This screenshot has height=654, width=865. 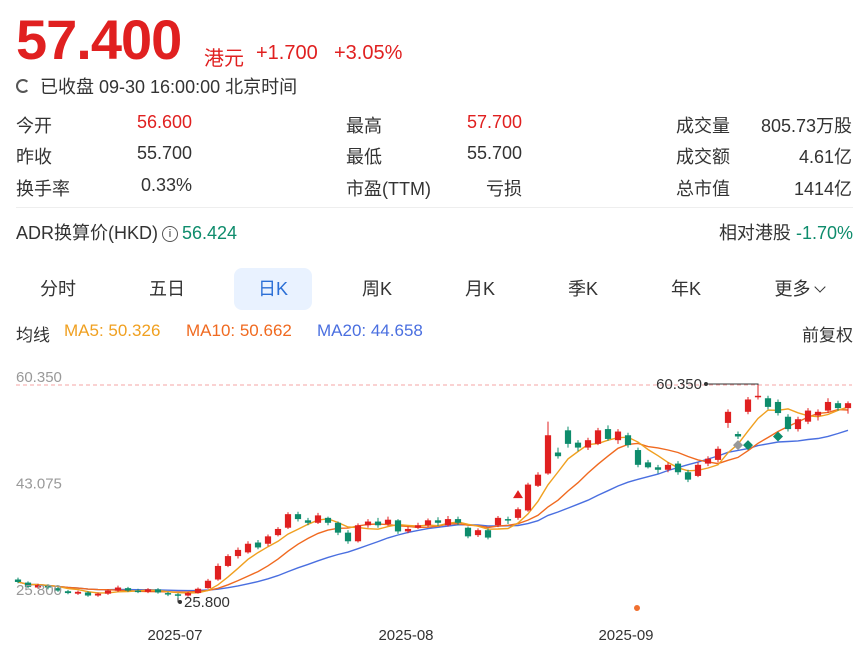 What do you see at coordinates (169, 87) in the screenshot?
I see `market-status-text: 已收盘 09-30 16:00:00 北京时间` at bounding box center [169, 87].